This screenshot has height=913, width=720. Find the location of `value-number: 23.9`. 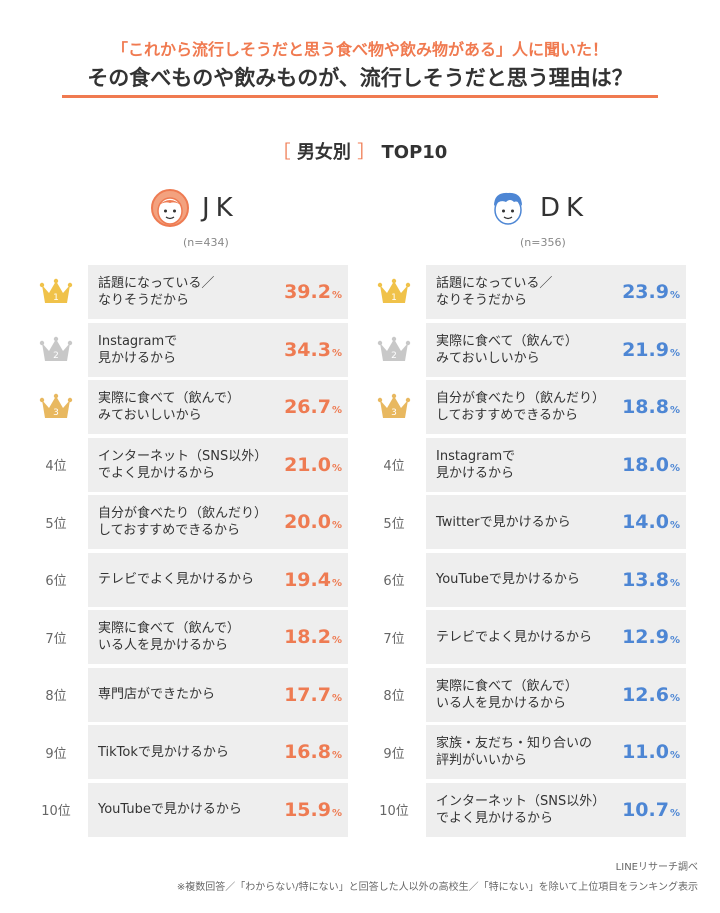

value-number: 23.9 is located at coordinates (645, 292).